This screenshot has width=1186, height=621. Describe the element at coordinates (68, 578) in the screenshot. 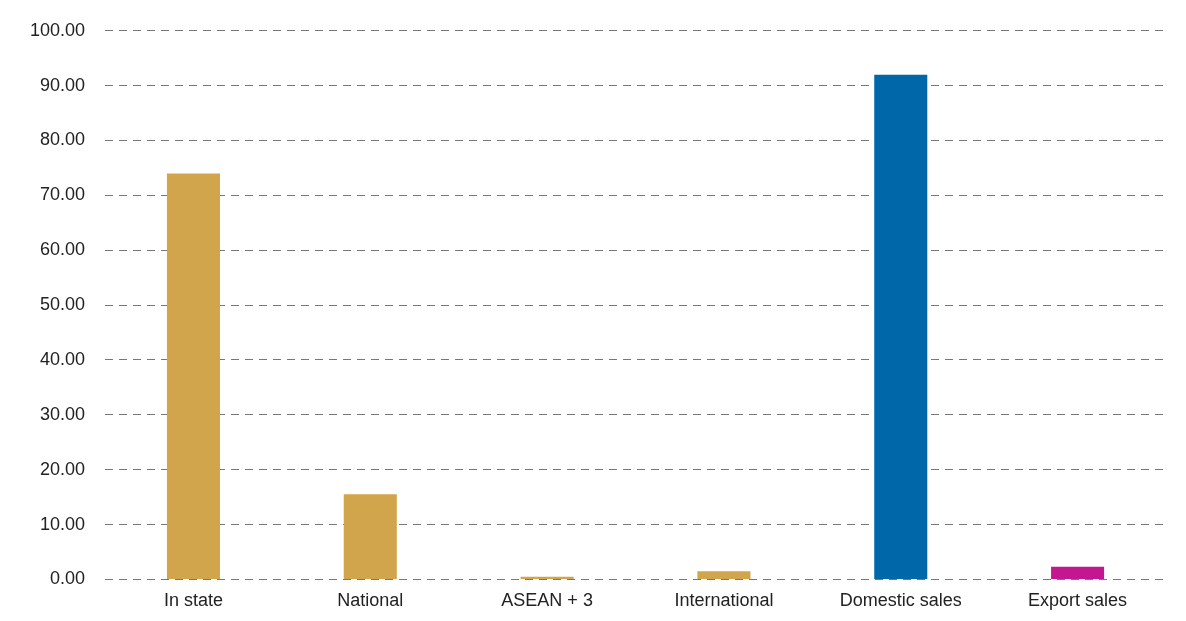

I see `y-tick-label: 0.00` at that location.